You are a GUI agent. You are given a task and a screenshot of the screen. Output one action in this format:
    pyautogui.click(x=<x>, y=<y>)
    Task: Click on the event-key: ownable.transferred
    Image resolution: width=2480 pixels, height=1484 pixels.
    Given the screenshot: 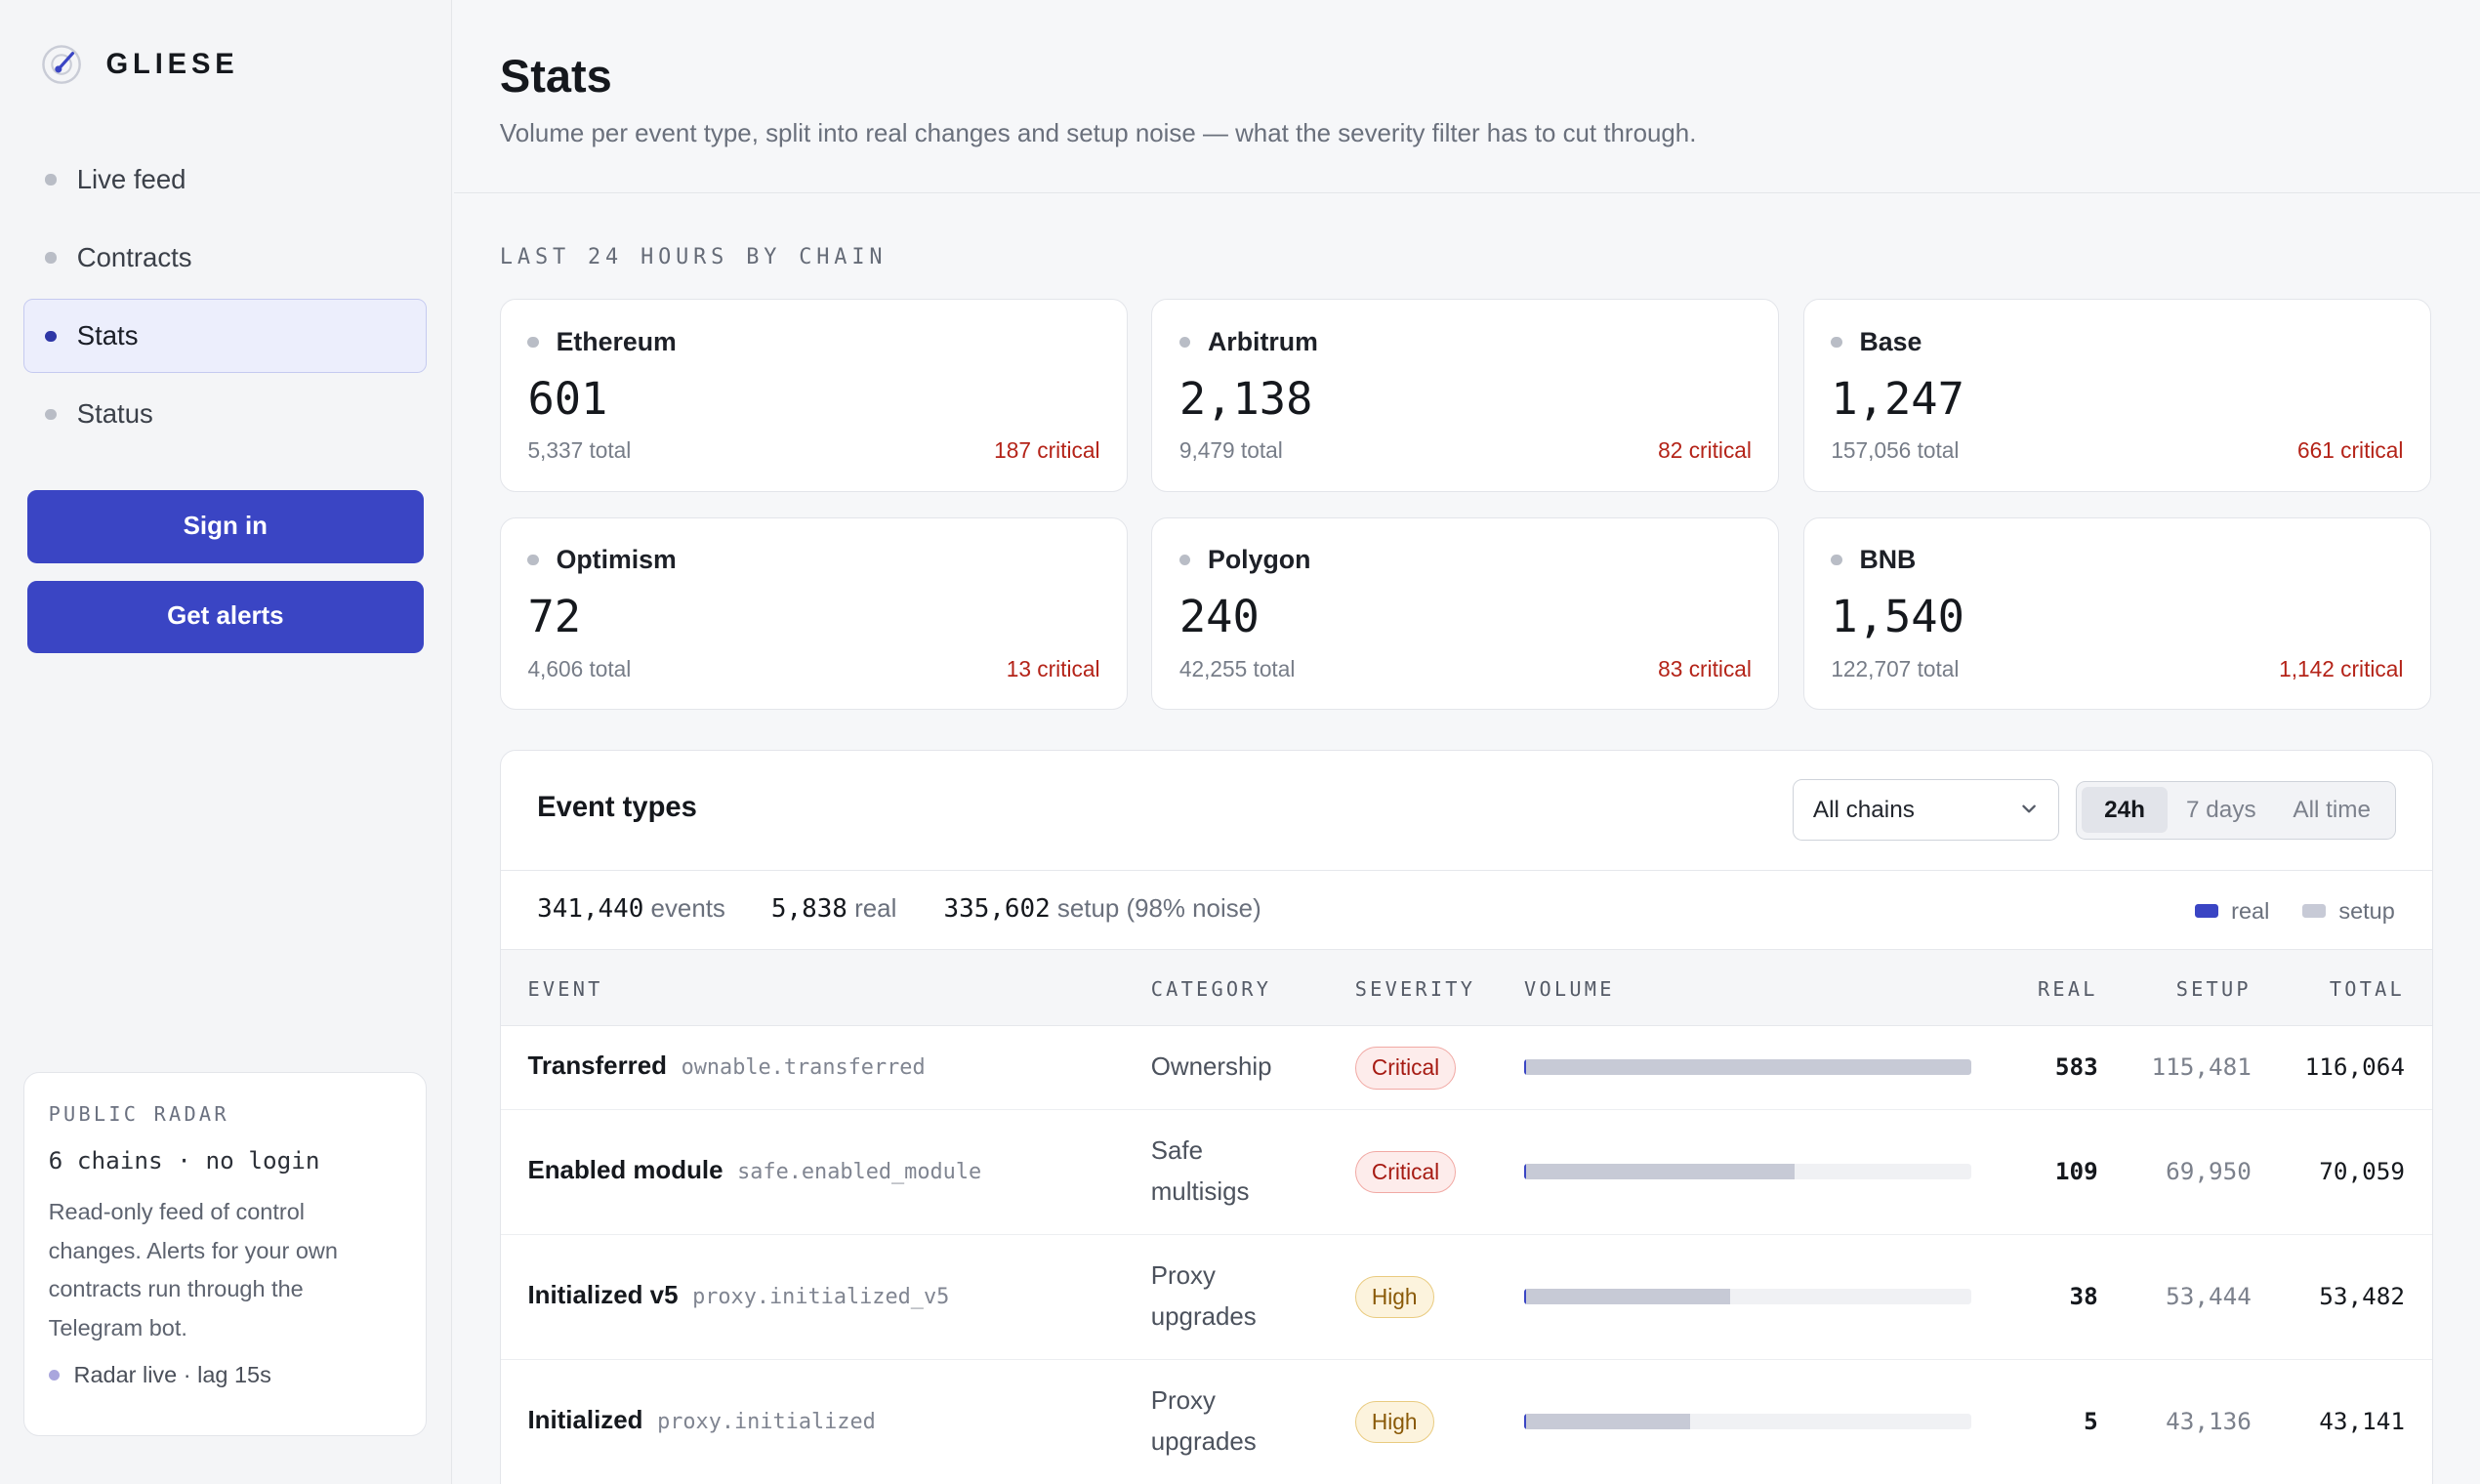 What is the action you would take?
    pyautogui.click(x=803, y=1068)
    